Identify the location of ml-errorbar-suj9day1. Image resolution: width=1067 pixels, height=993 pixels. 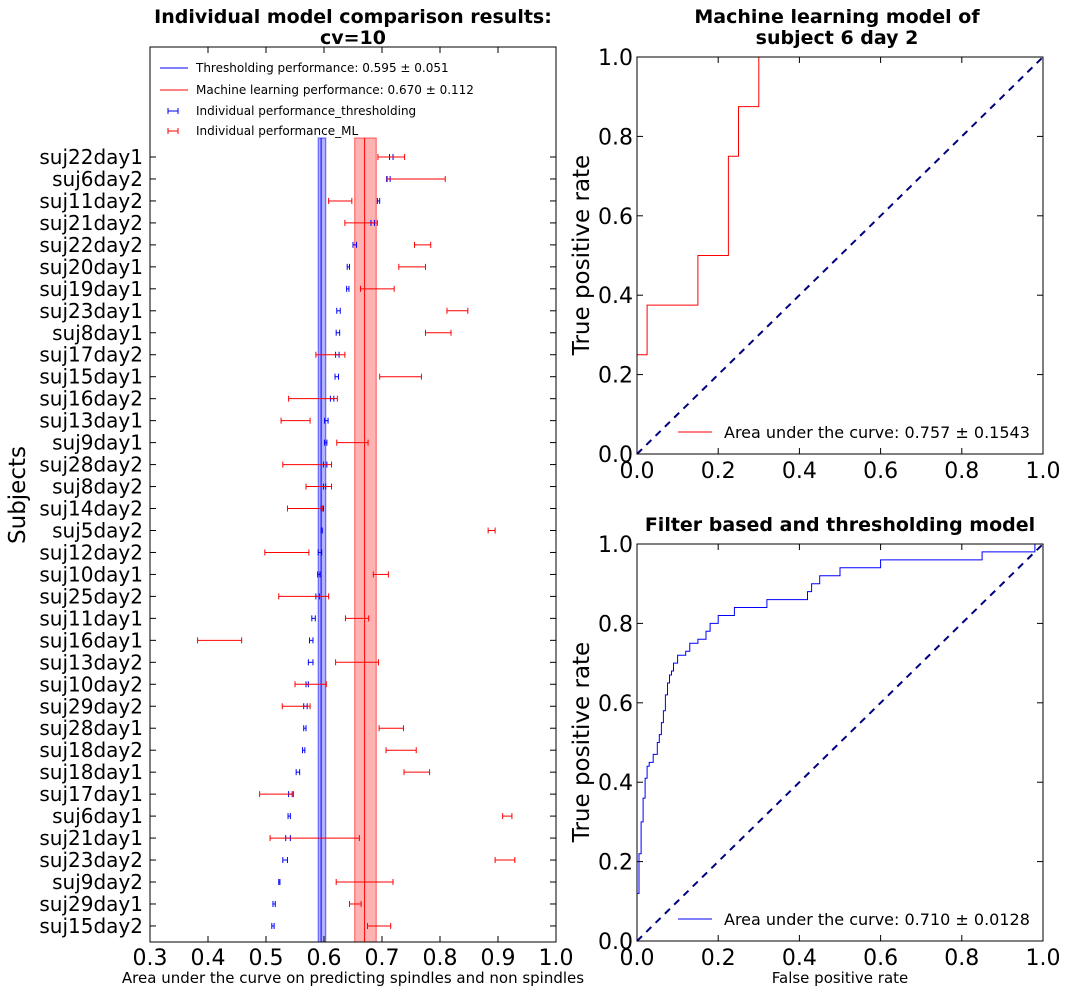
(352, 442).